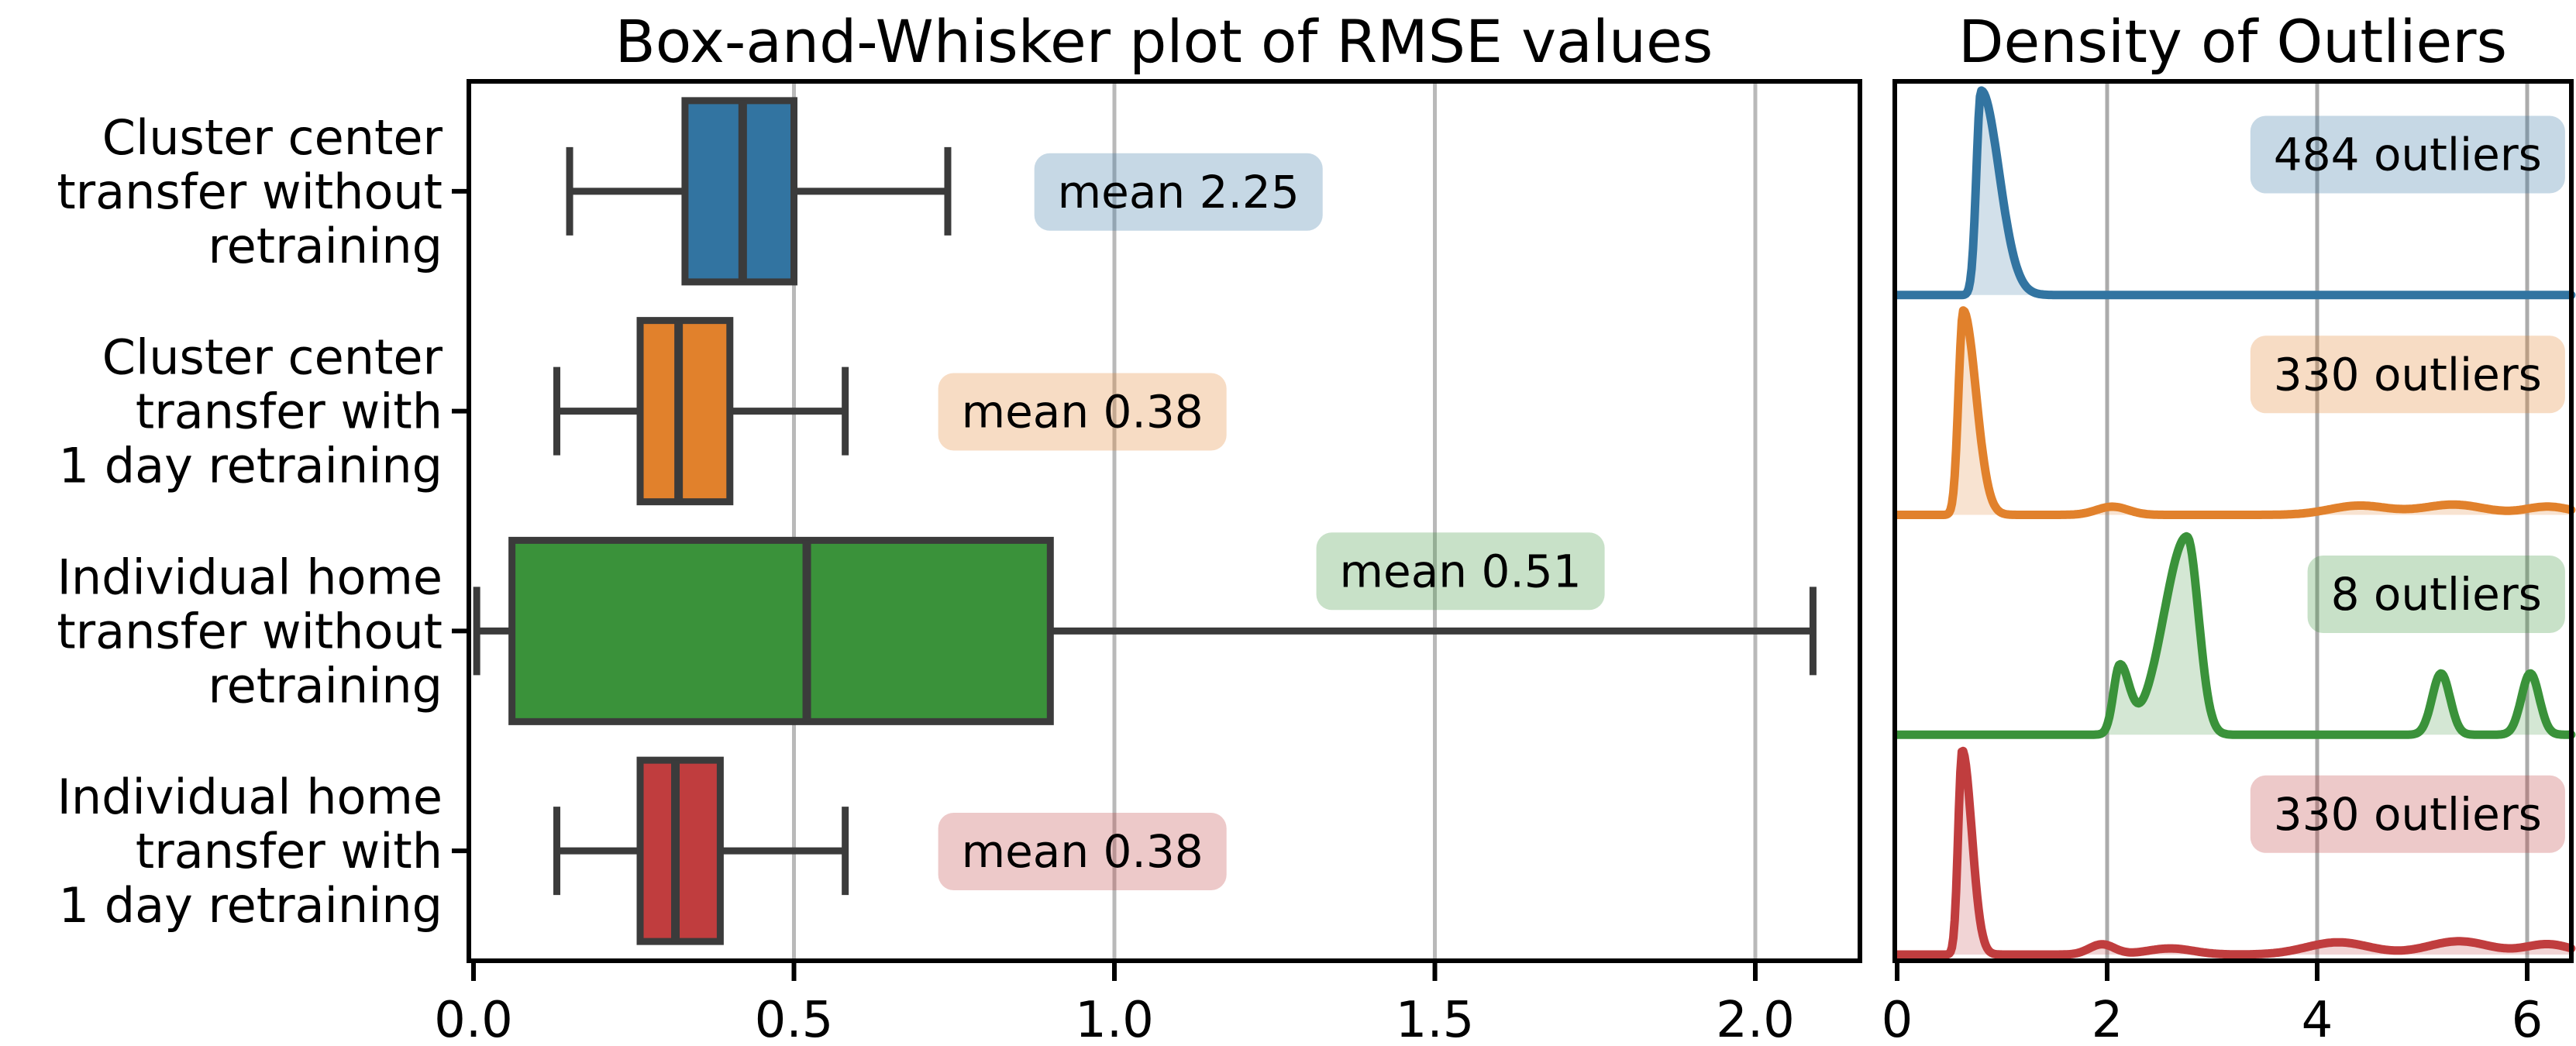  What do you see at coordinates (2317, 1018) in the screenshot?
I see `x-tick-label: 4` at bounding box center [2317, 1018].